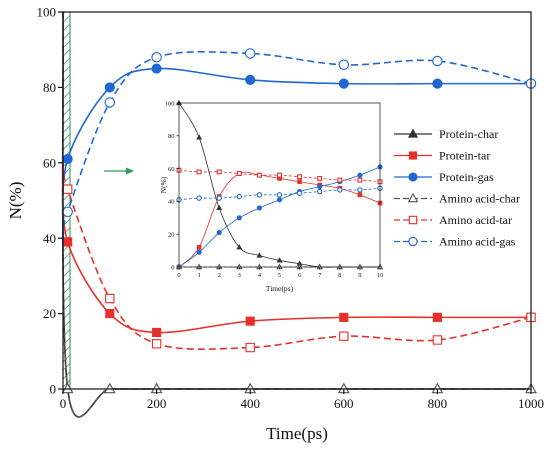 This screenshot has width=550, height=460. I want to click on inset-x-tick-label-9: 9, so click(359, 275).